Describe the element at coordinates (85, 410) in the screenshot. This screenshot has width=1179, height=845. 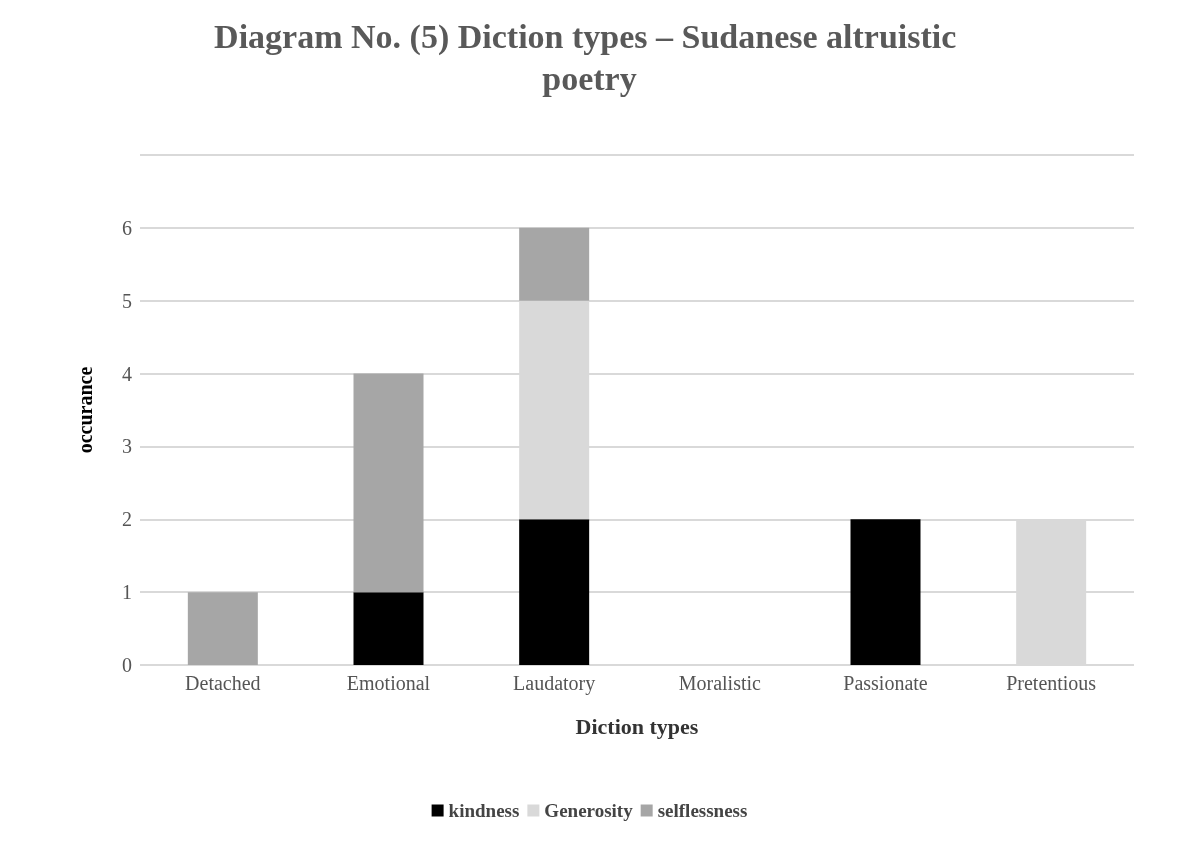
I see `y-axis-title: occurance` at that location.